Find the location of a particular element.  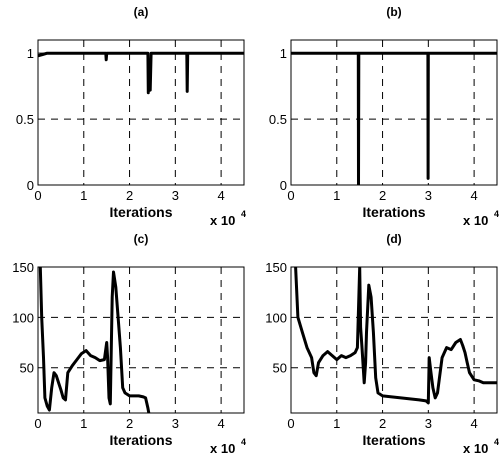

panel-title: (d) is located at coordinates (393, 239).